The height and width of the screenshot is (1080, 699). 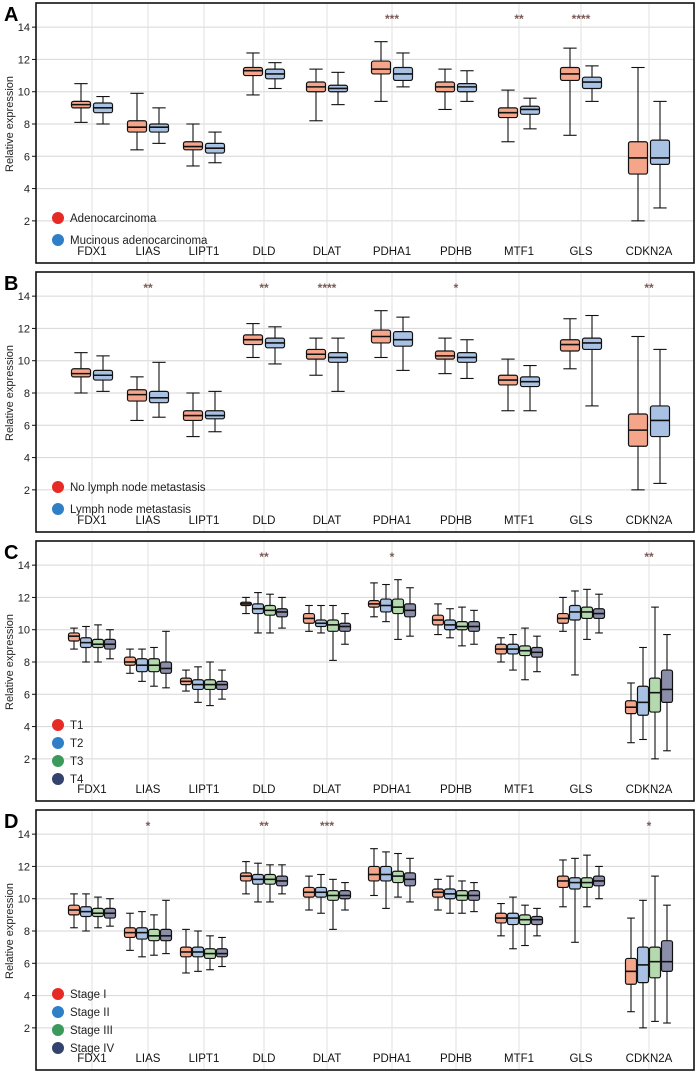 I want to click on y-tick-label: 14, so click(x=24, y=297).